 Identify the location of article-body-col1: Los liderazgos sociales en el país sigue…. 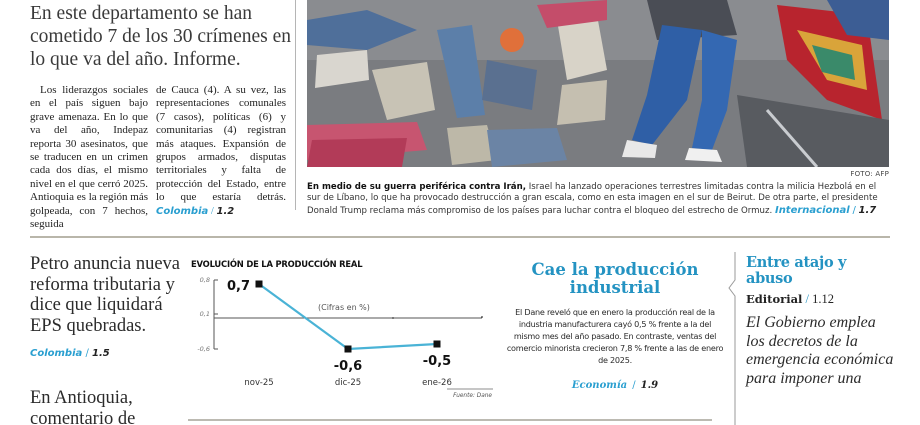
(89, 157).